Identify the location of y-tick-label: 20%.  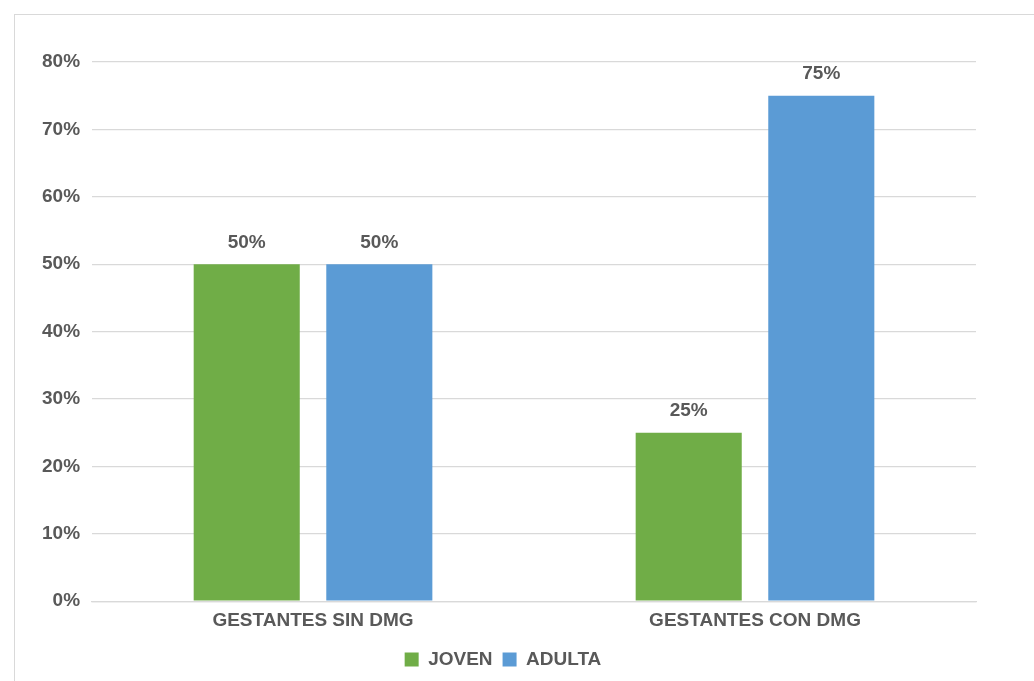
(61, 465).